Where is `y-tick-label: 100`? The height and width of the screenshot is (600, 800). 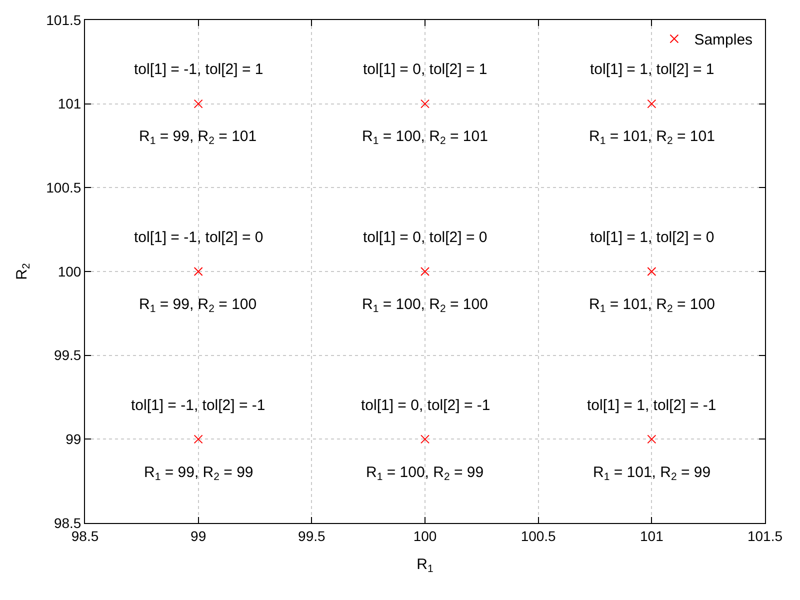
y-tick-label: 100 is located at coordinates (70, 271).